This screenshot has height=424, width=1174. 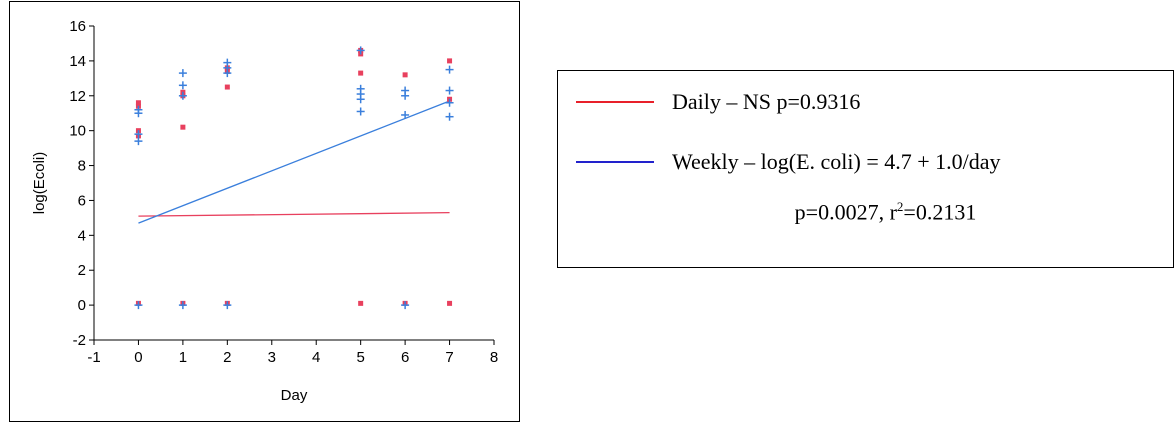 I want to click on x-tick-label: 1, so click(x=183, y=357).